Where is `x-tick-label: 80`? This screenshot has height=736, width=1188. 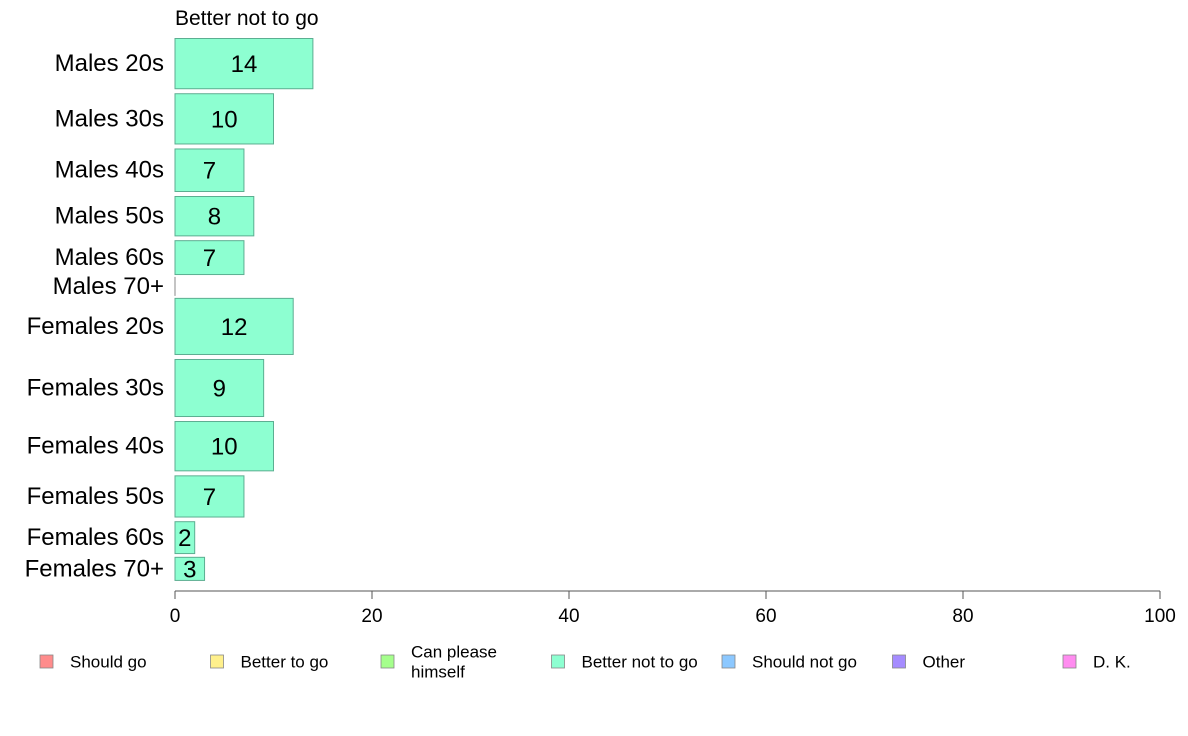 x-tick-label: 80 is located at coordinates (962, 616).